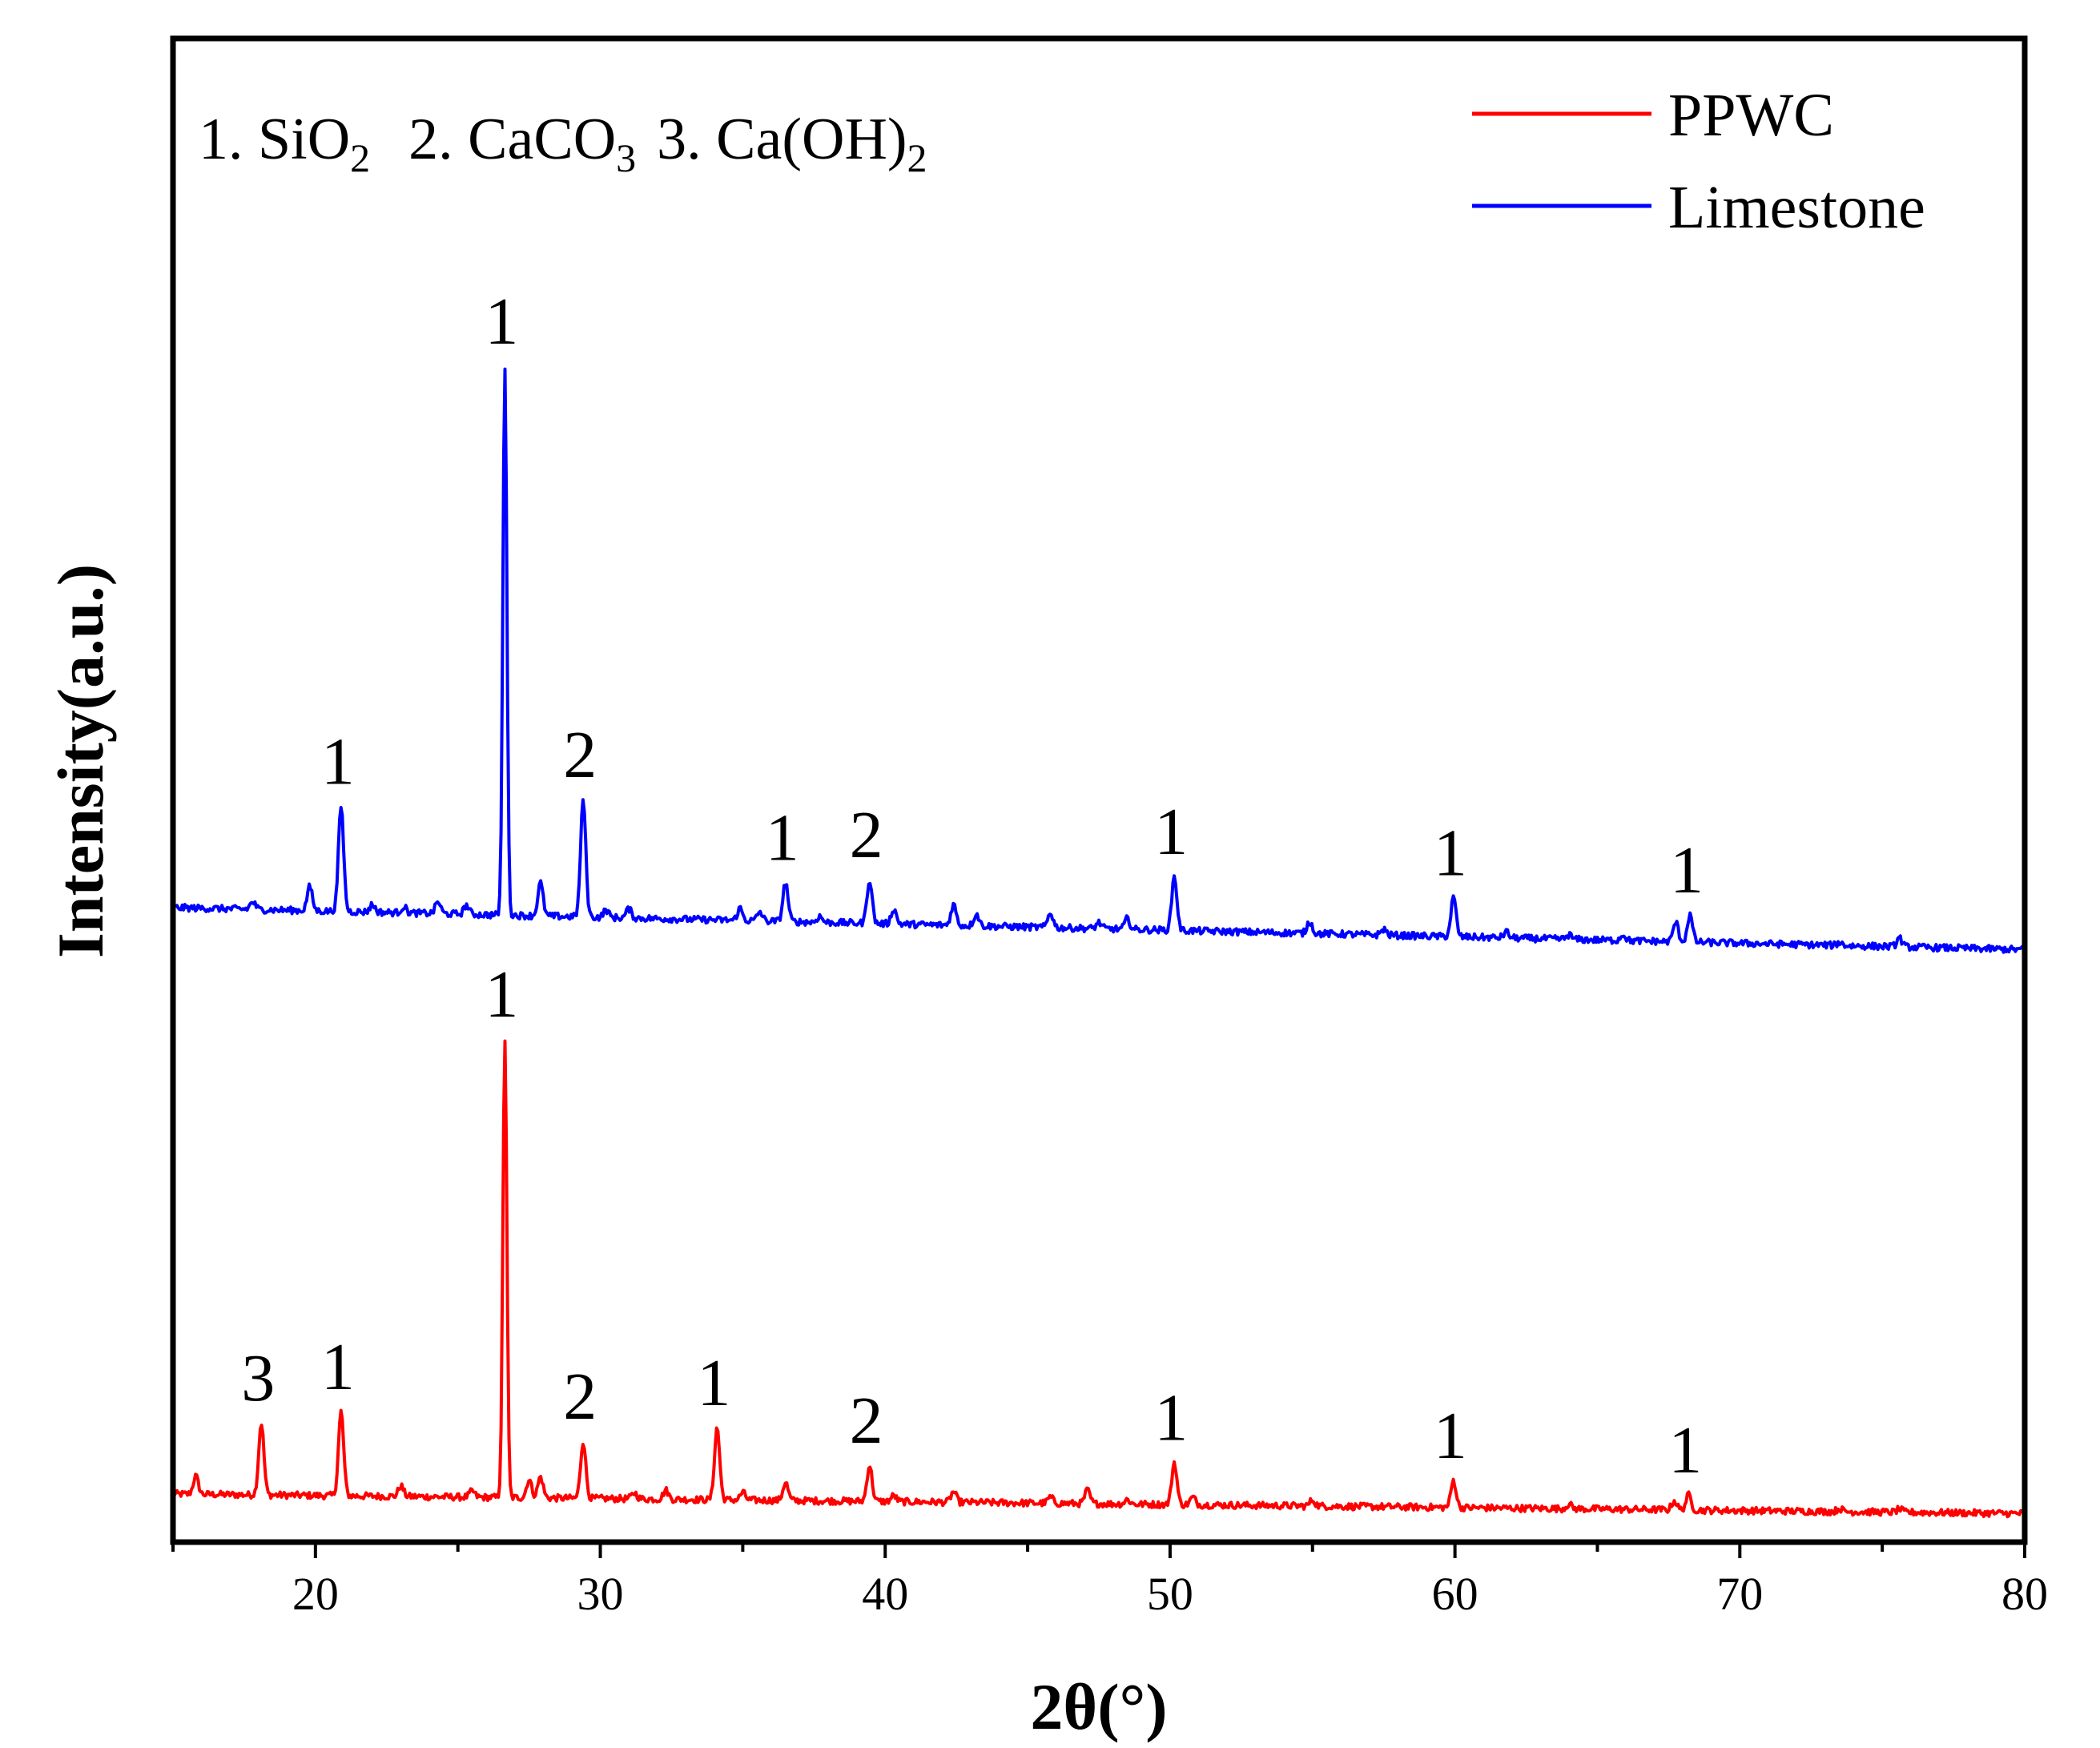  What do you see at coordinates (626, 157) in the screenshot?
I see `phase-item-2-subscript: 3` at bounding box center [626, 157].